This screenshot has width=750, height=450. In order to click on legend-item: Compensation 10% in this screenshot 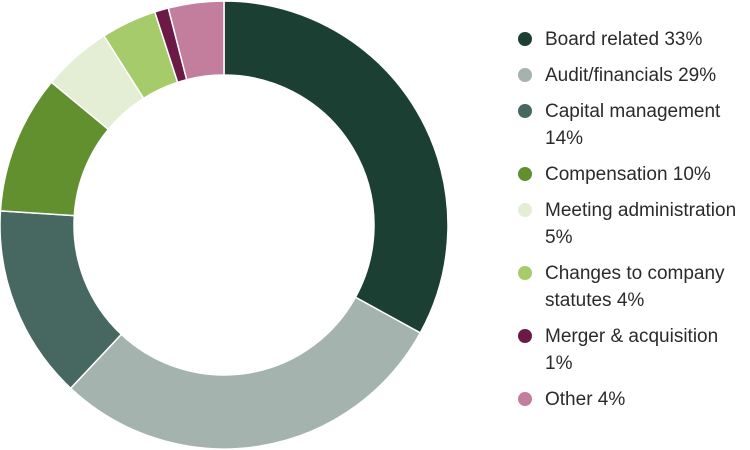, I will do `click(633, 174)`.